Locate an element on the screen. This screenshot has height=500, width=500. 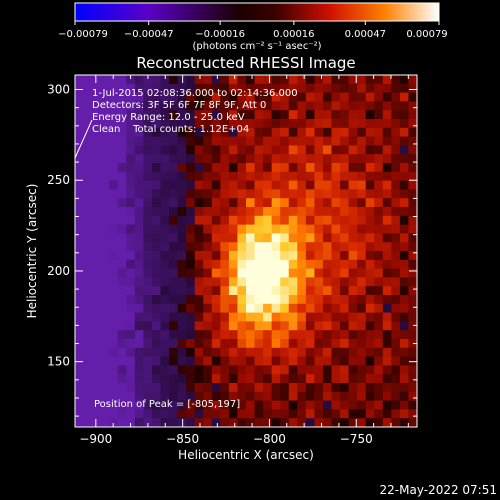
colorbar-units-label: (photons cm⁻² s⁻¹ asec⁻²) is located at coordinates (256, 46).